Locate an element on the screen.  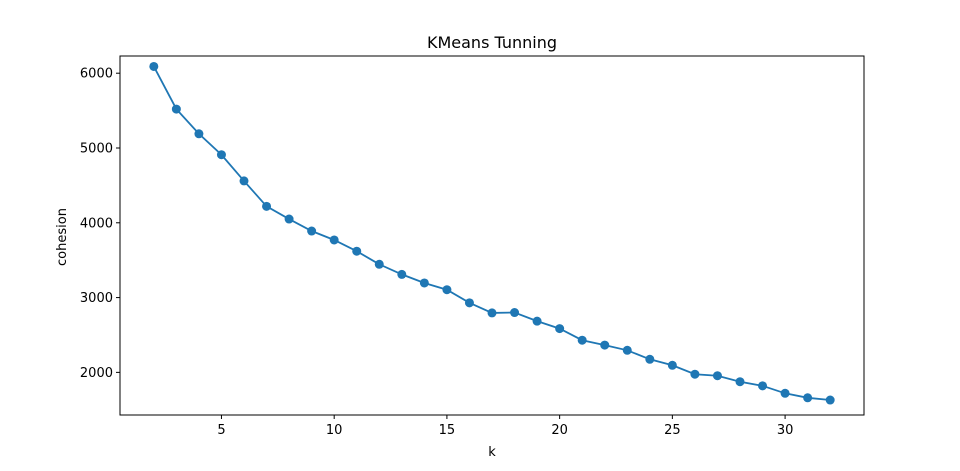
x-tick-label: 10 is located at coordinates (334, 430).